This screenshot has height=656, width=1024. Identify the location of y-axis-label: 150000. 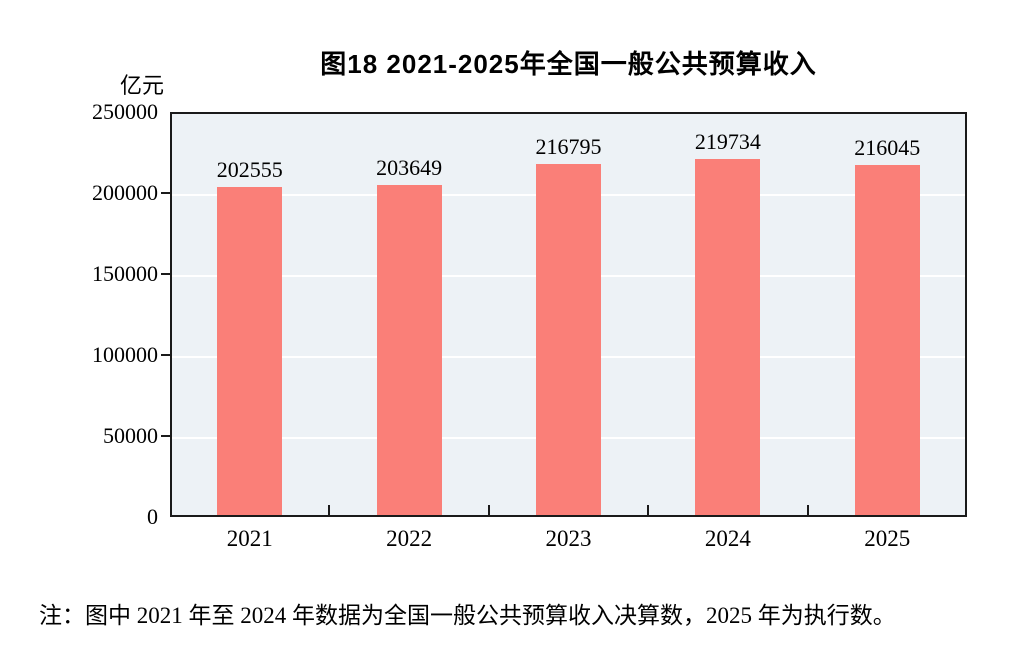
(125, 273).